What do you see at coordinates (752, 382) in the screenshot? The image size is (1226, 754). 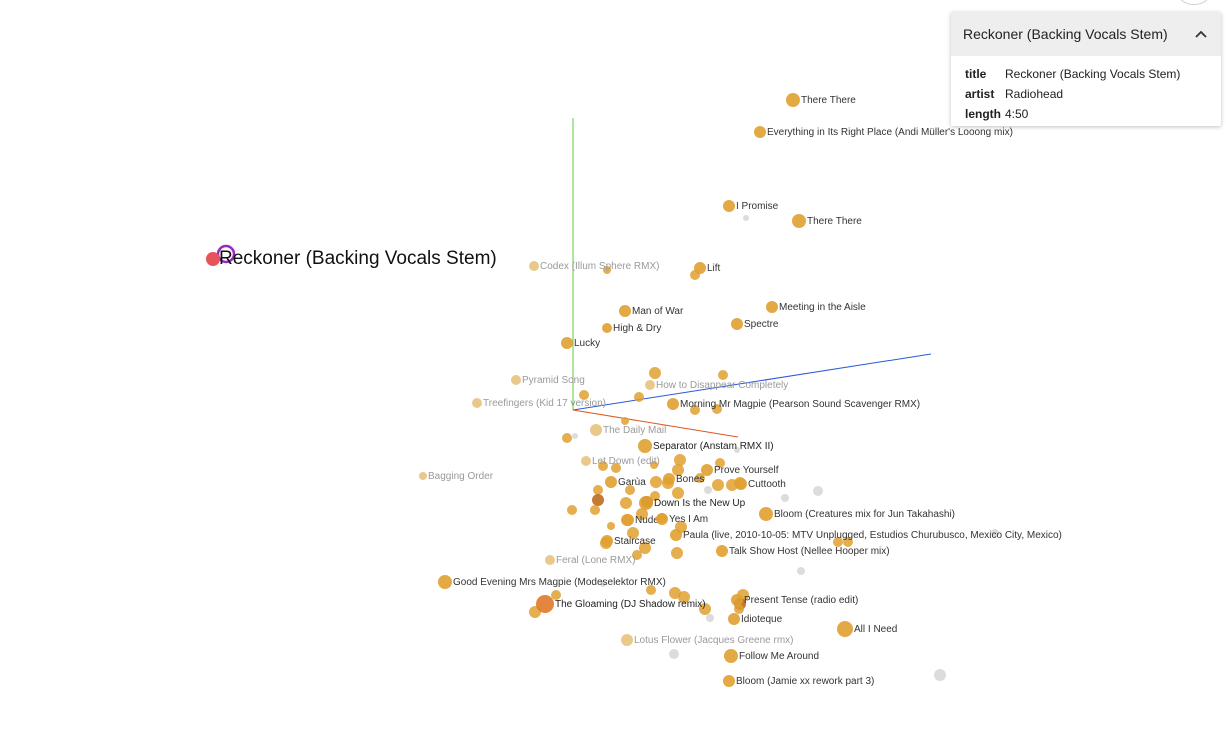 I see `z-axis-line` at bounding box center [752, 382].